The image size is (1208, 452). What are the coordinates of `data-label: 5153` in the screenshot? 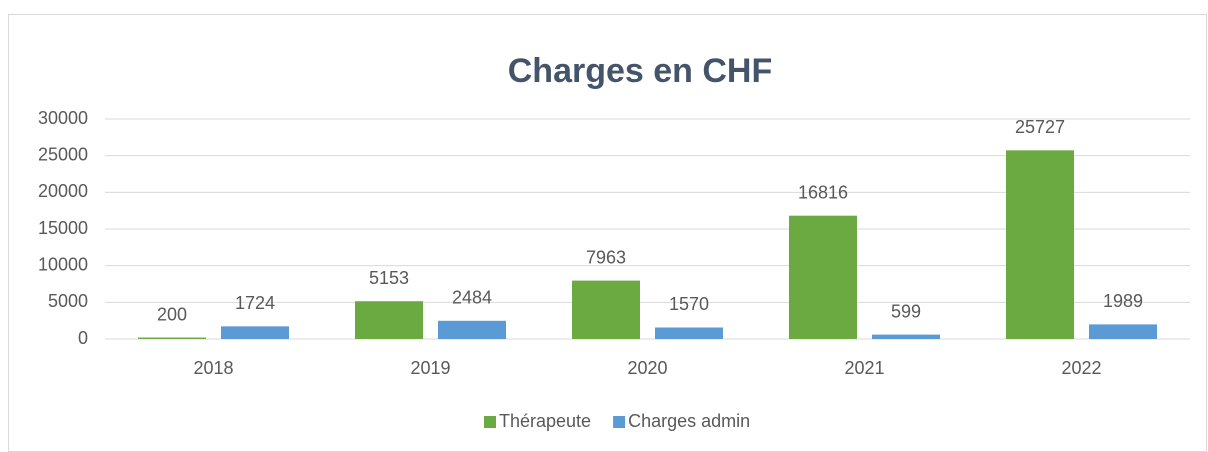 It's located at (389, 278).